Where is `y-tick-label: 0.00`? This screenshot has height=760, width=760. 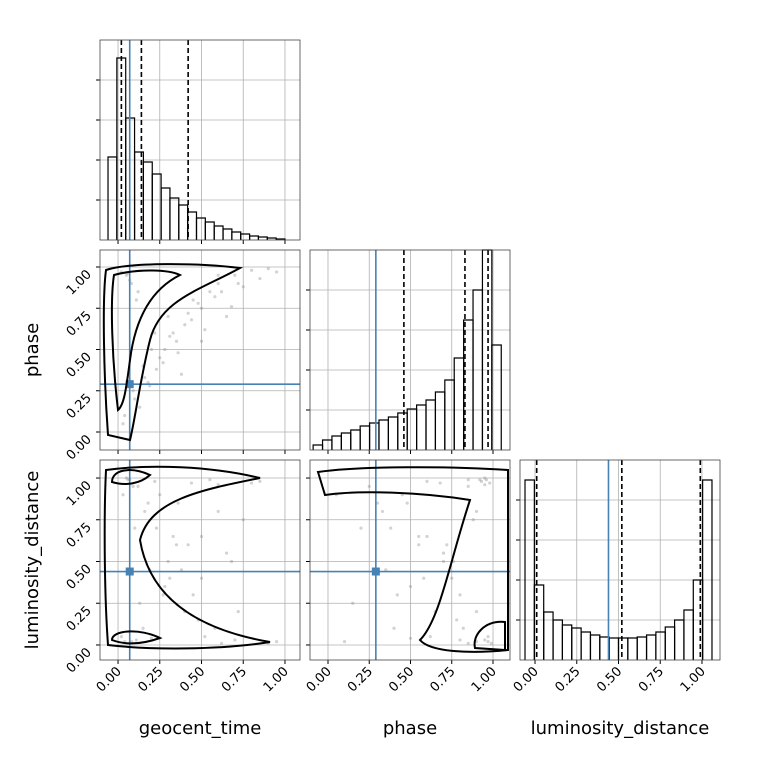
y-tick-label: 0.00 is located at coordinates (79, 660).